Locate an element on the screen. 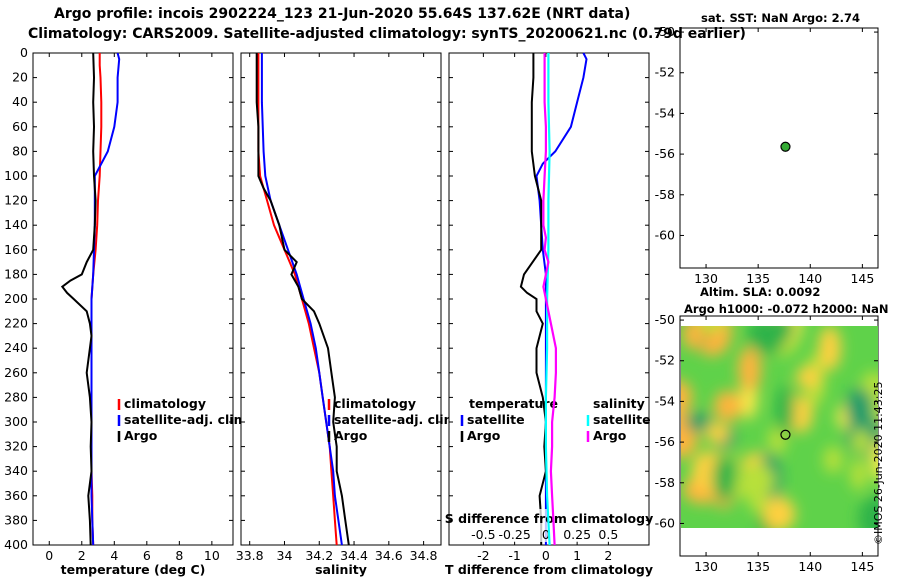 This screenshot has width=900, height=580. x-axis-label: T difference from climatology is located at coordinates (549, 569).